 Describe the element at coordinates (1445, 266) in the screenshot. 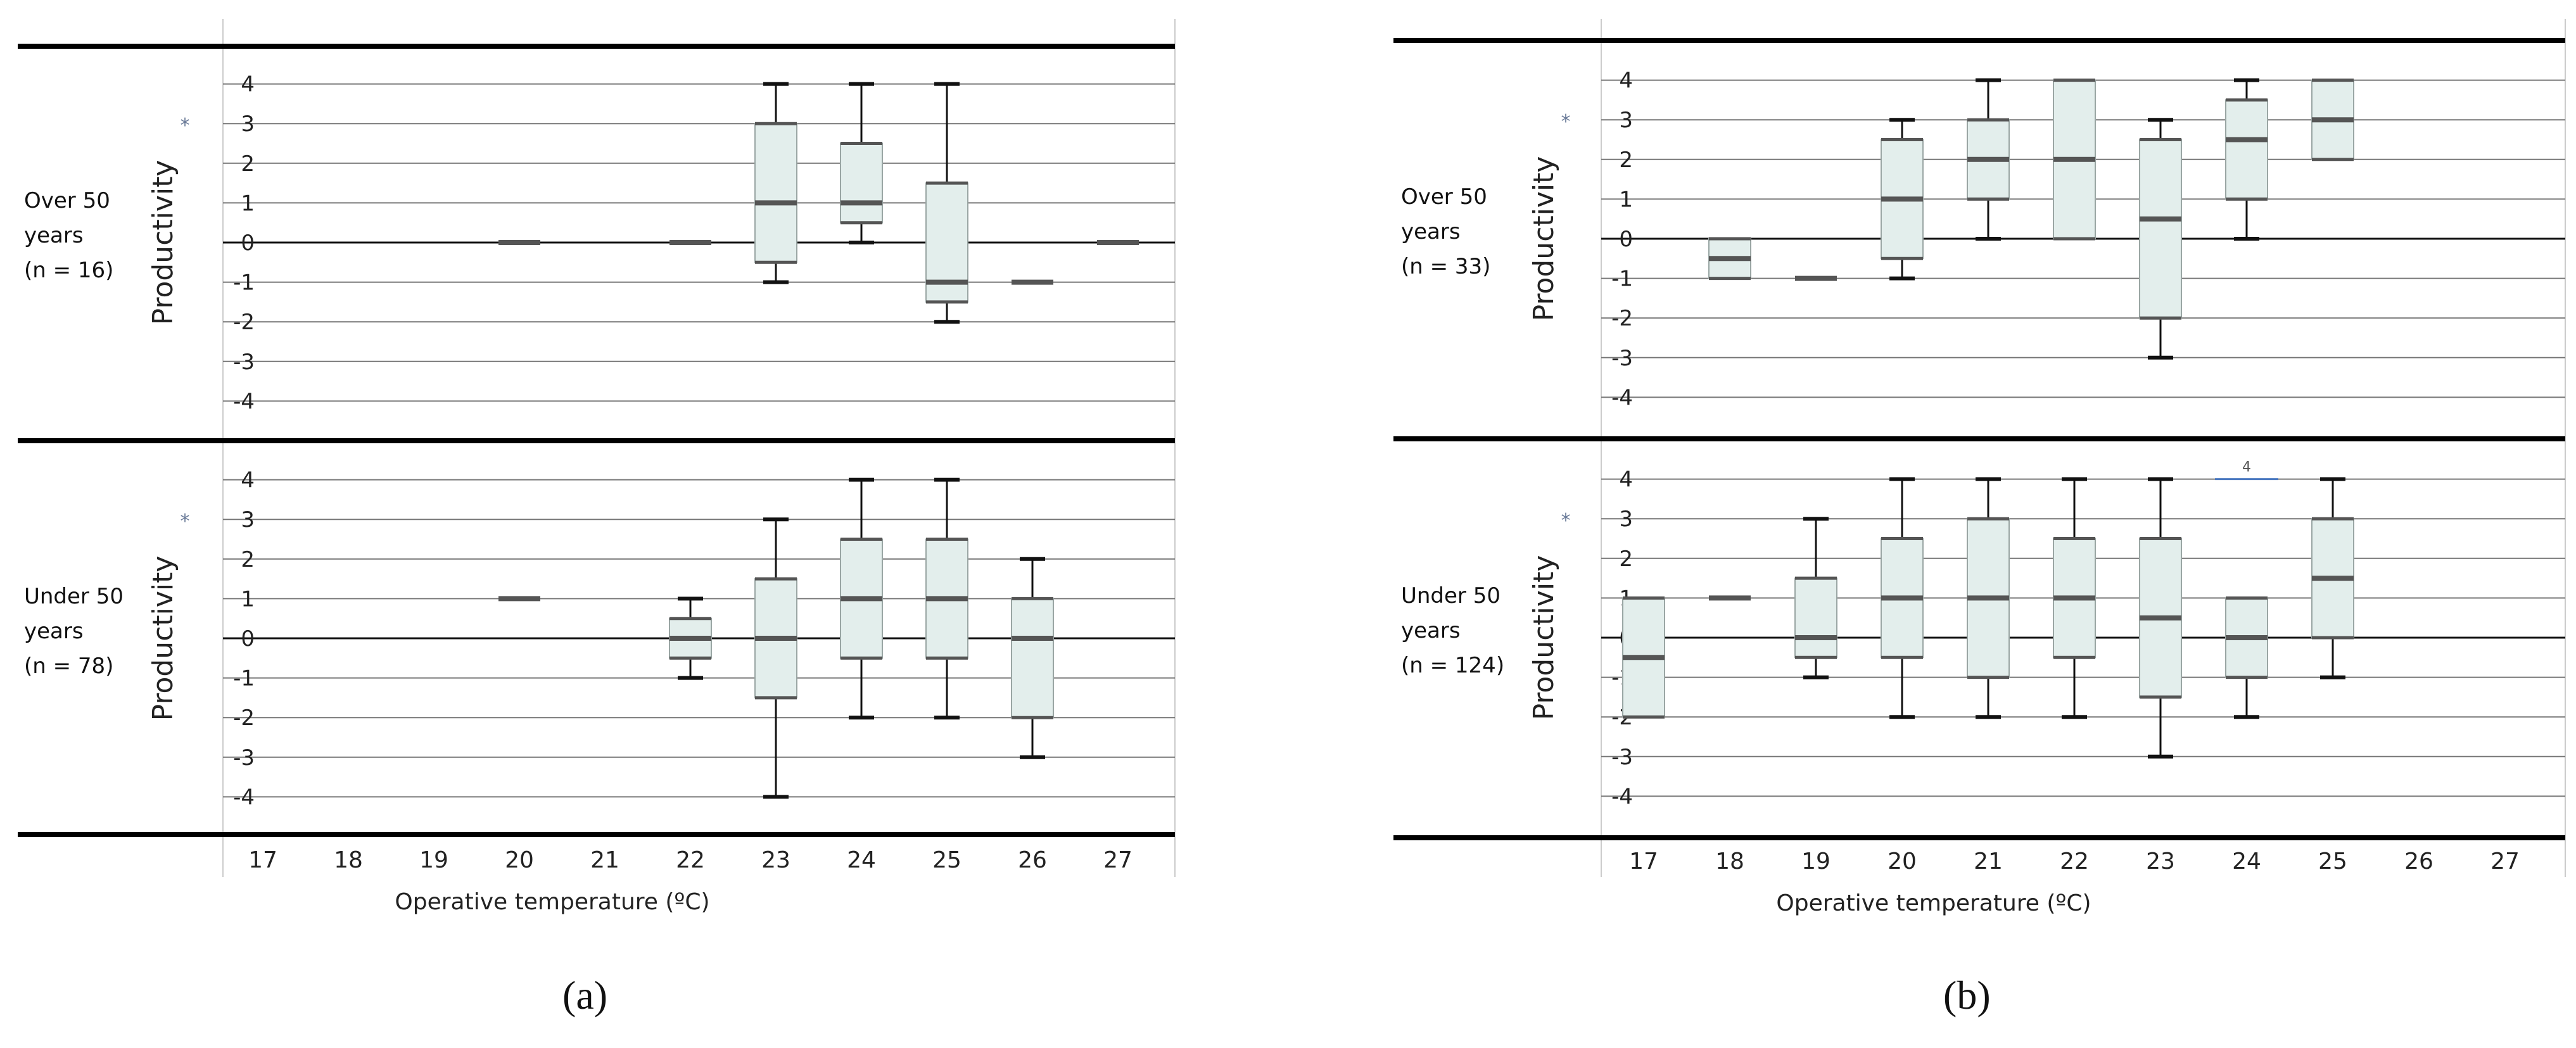

I see `row-label-line: (n = 33)` at that location.